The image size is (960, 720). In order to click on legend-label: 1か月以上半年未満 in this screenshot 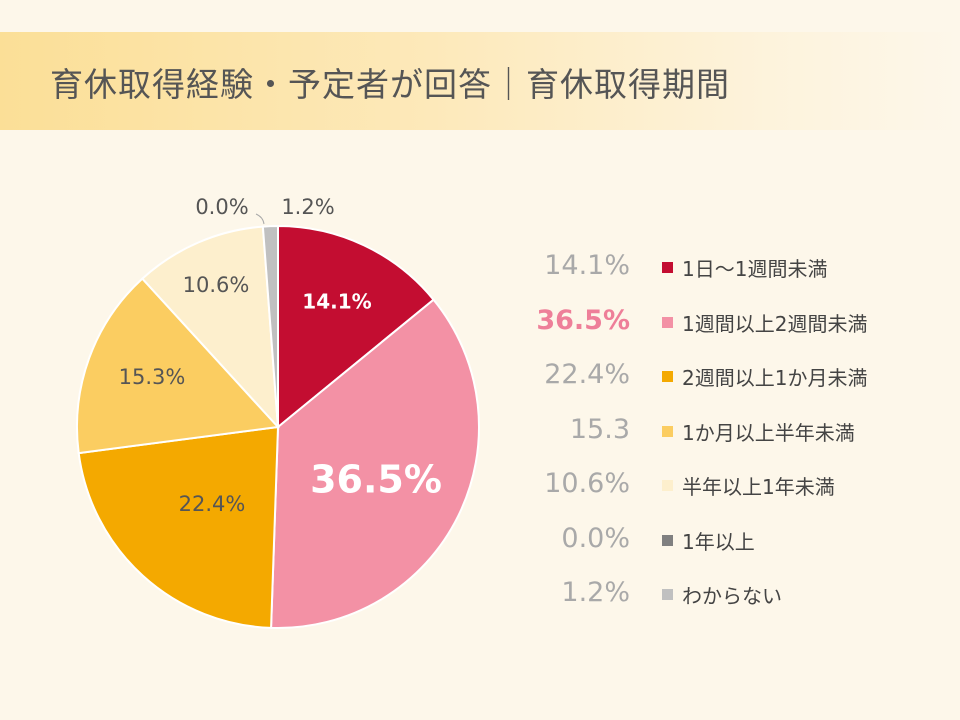, I will do `click(768, 432)`.